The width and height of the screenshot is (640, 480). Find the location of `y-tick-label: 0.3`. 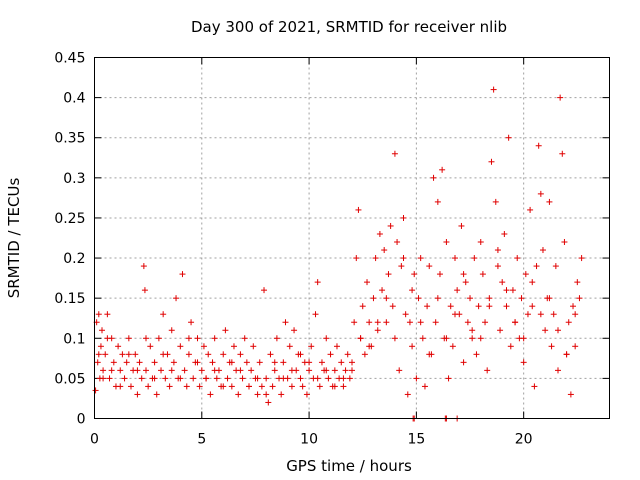

y-tick-label: 0.3 is located at coordinates (74, 179).